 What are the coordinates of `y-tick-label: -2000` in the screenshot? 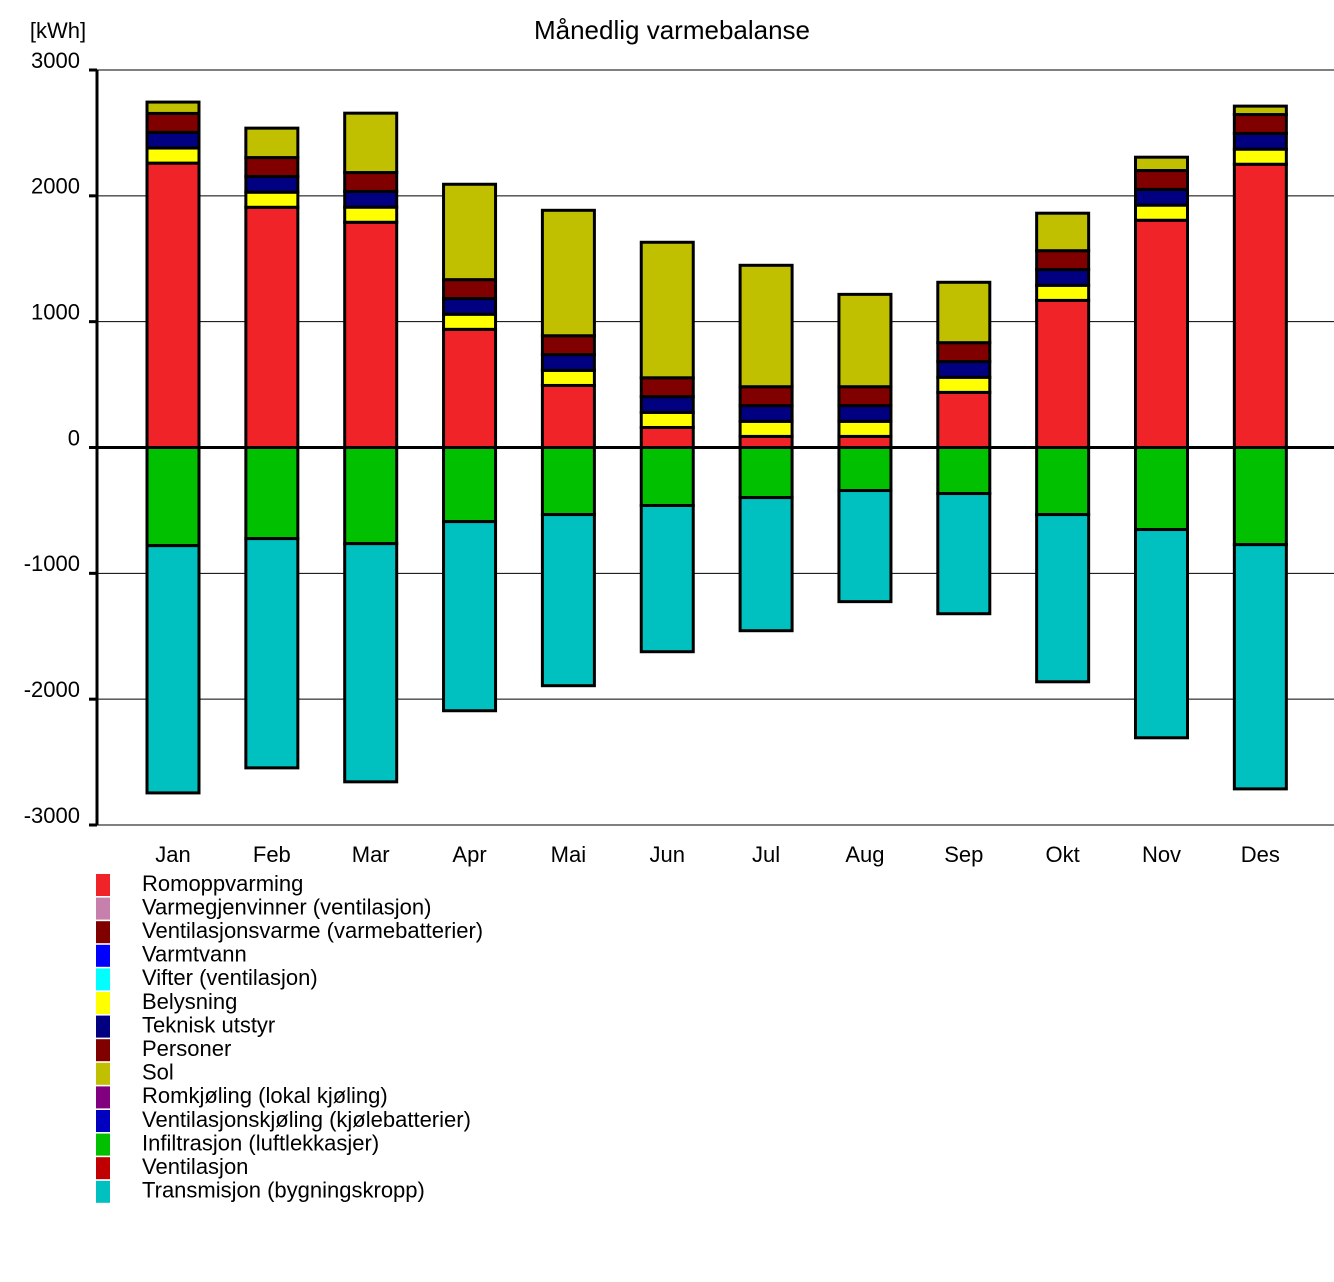 It's located at (52, 689).